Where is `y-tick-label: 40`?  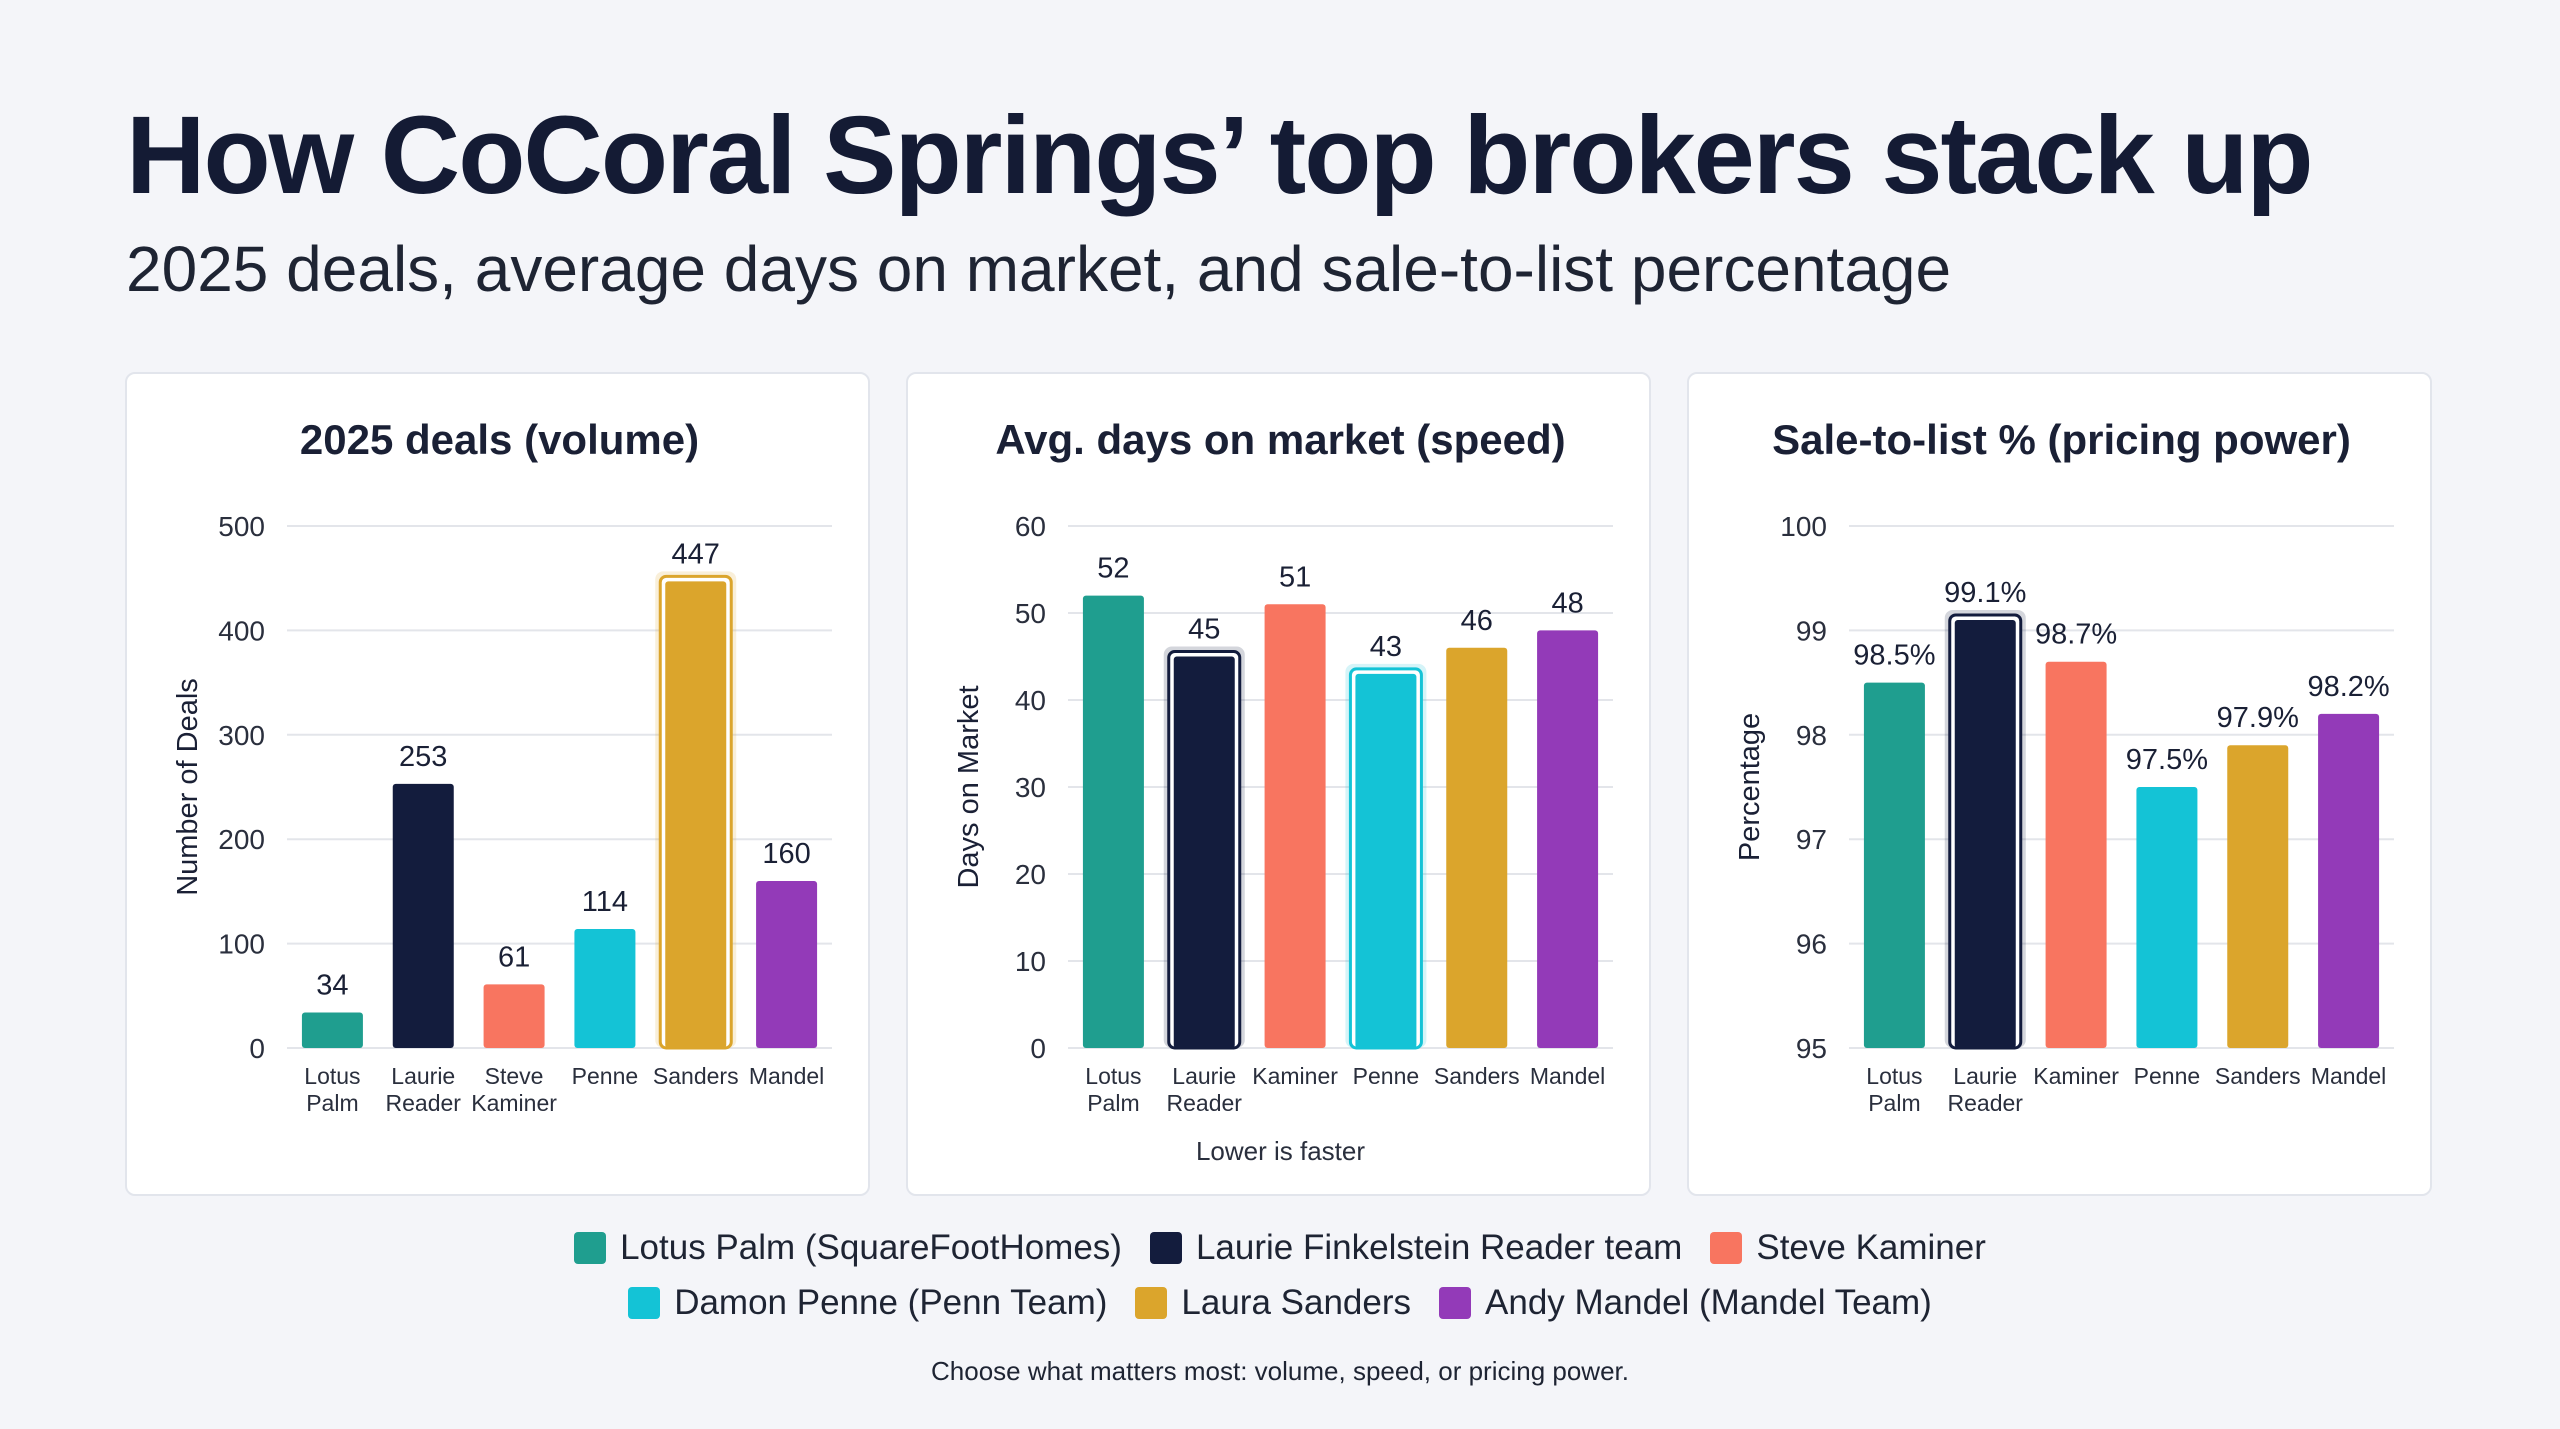 y-tick-label: 40 is located at coordinates (1030, 700).